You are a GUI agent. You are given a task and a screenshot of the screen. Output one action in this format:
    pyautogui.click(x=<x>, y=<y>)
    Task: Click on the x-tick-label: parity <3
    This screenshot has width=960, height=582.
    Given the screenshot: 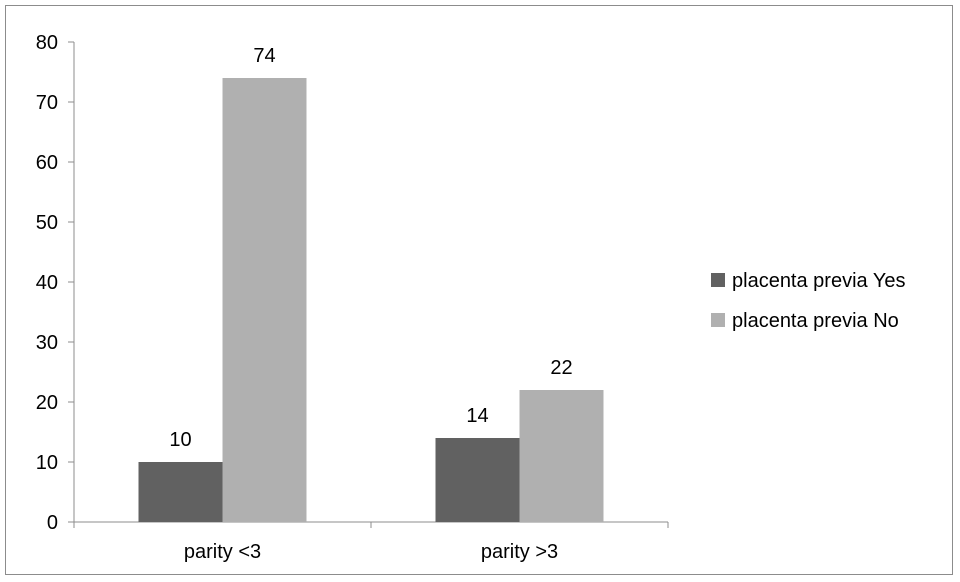 What is the action you would take?
    pyautogui.click(x=222, y=552)
    